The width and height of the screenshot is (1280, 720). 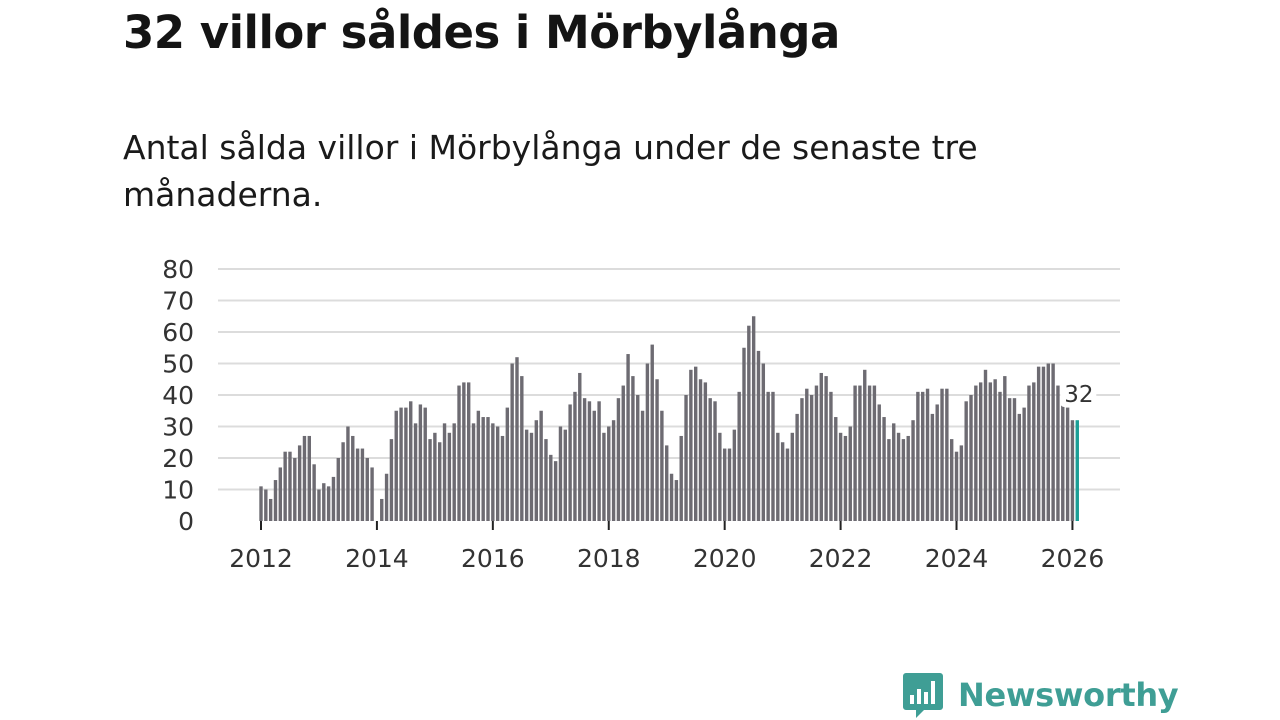 I want to click on bar-chart-speech-bubble-icon, so click(x=923, y=695).